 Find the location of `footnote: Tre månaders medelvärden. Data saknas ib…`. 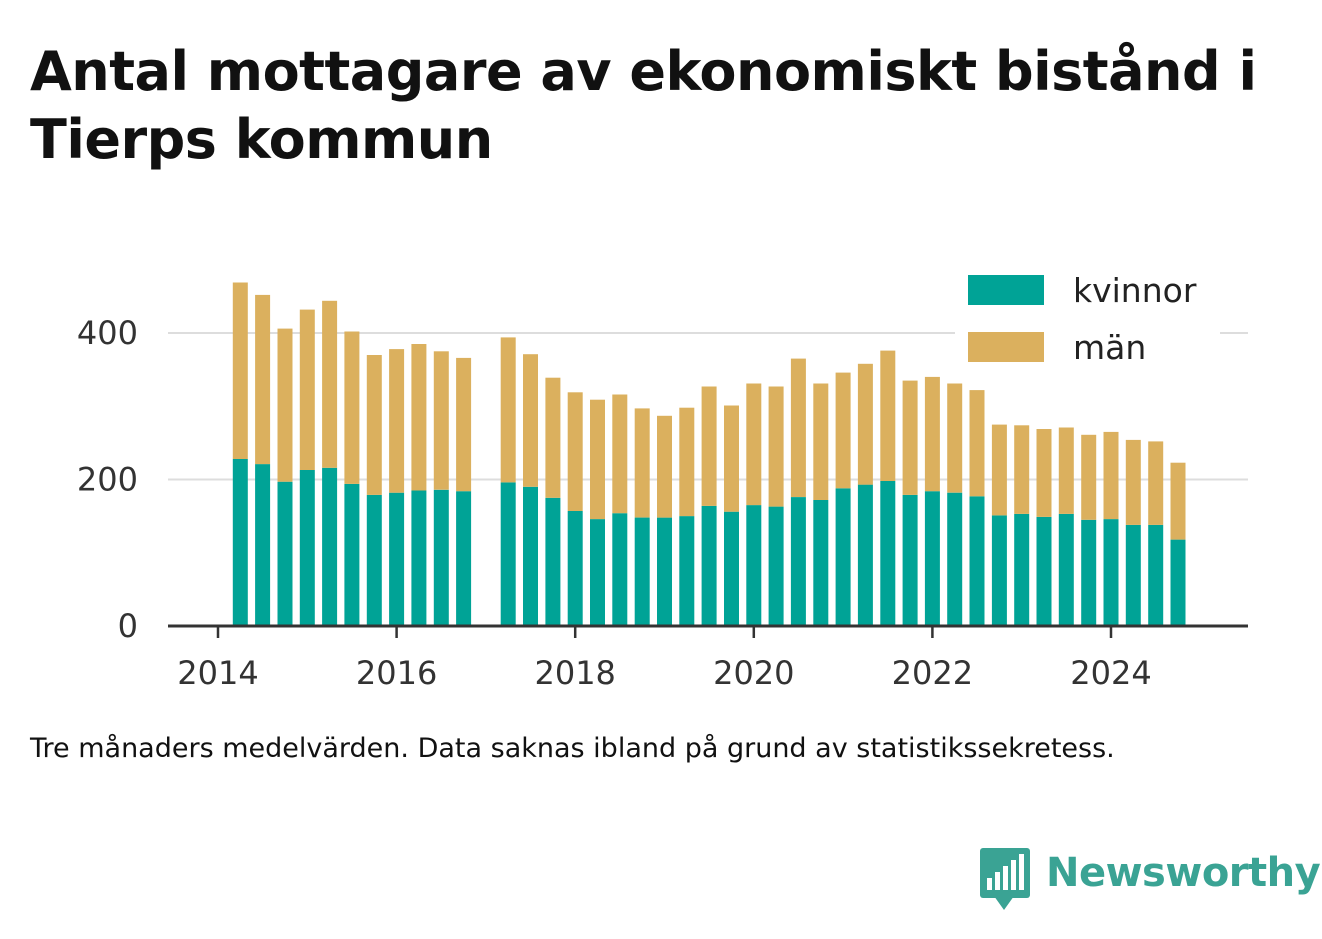

footnote: Tre månaders medelvärden. Data saknas ib… is located at coordinates (572, 748).